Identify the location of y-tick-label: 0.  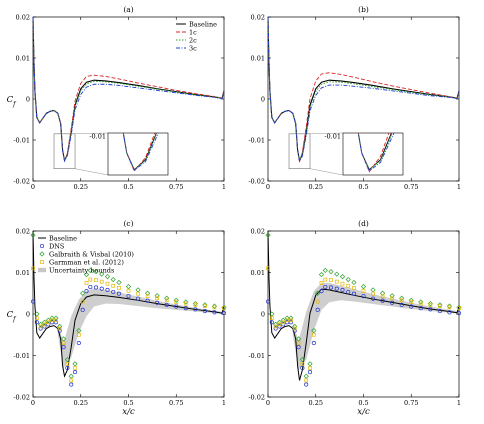
(28, 99).